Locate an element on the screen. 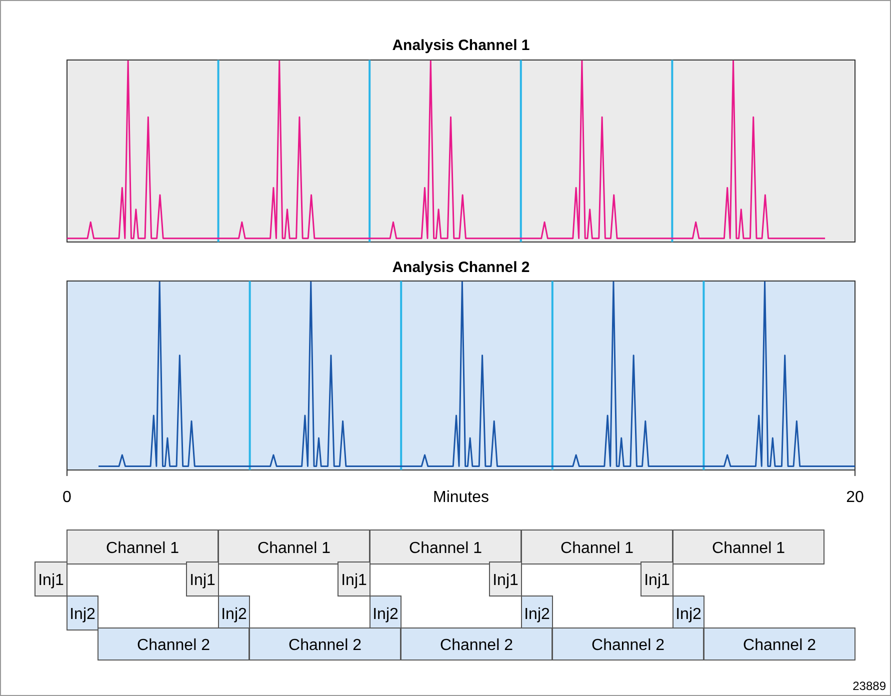 This screenshot has height=696, width=891. text: 23889 is located at coordinates (869, 686).